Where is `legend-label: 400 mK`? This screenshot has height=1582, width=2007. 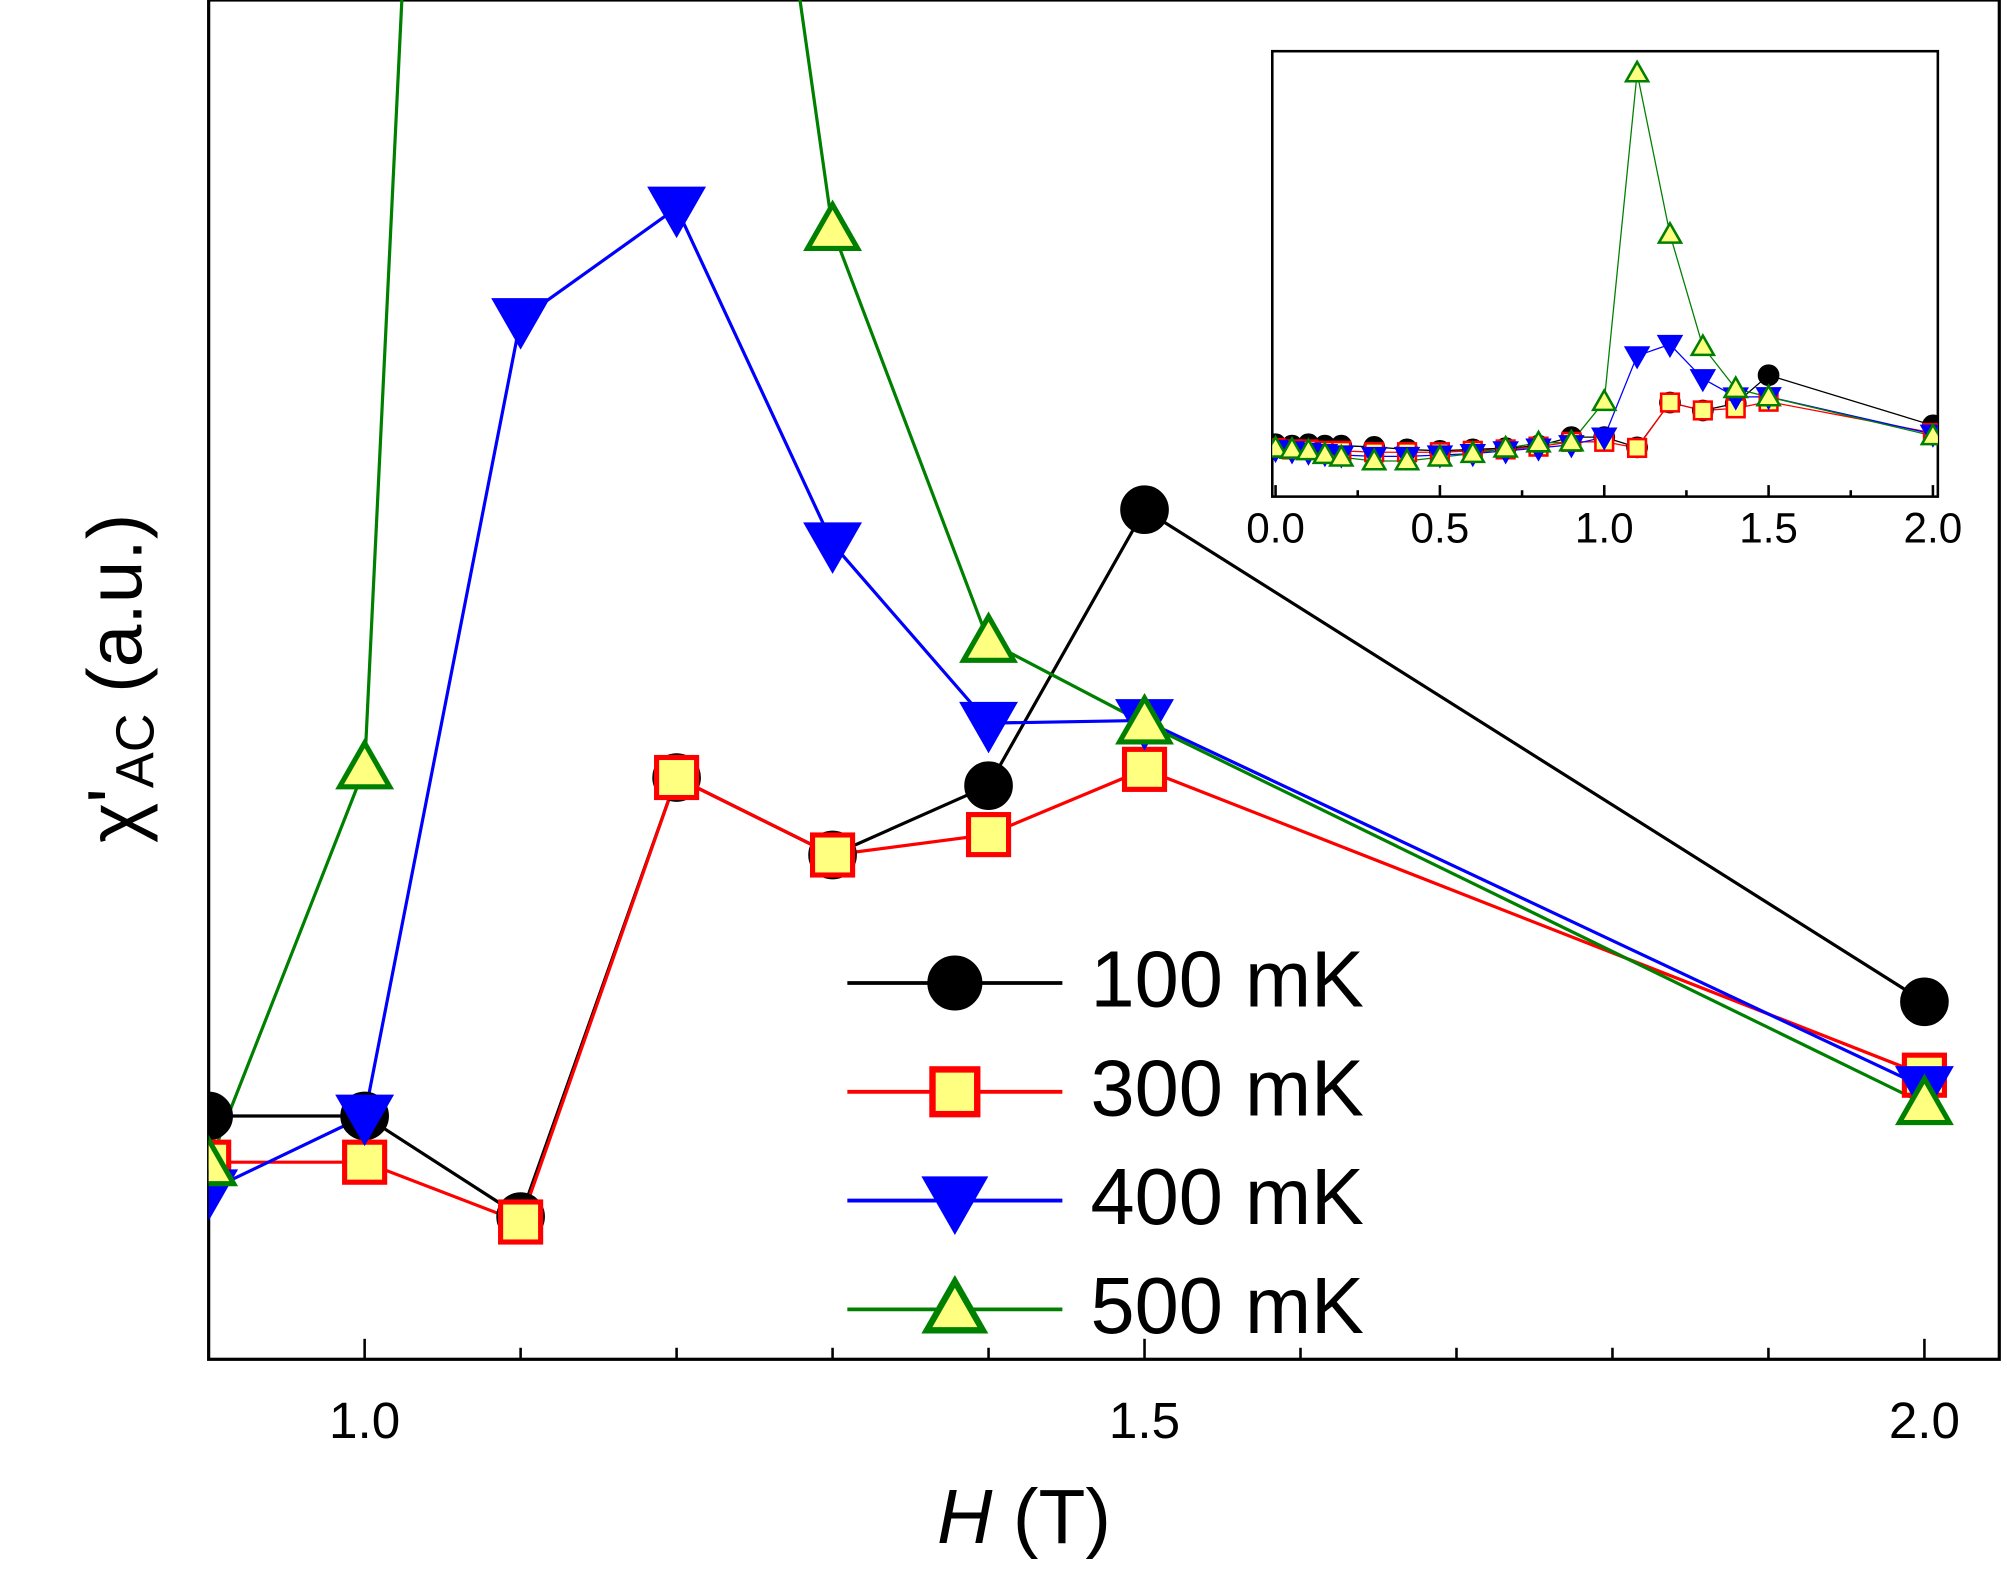 legend-label: 400 mK is located at coordinates (1228, 1196).